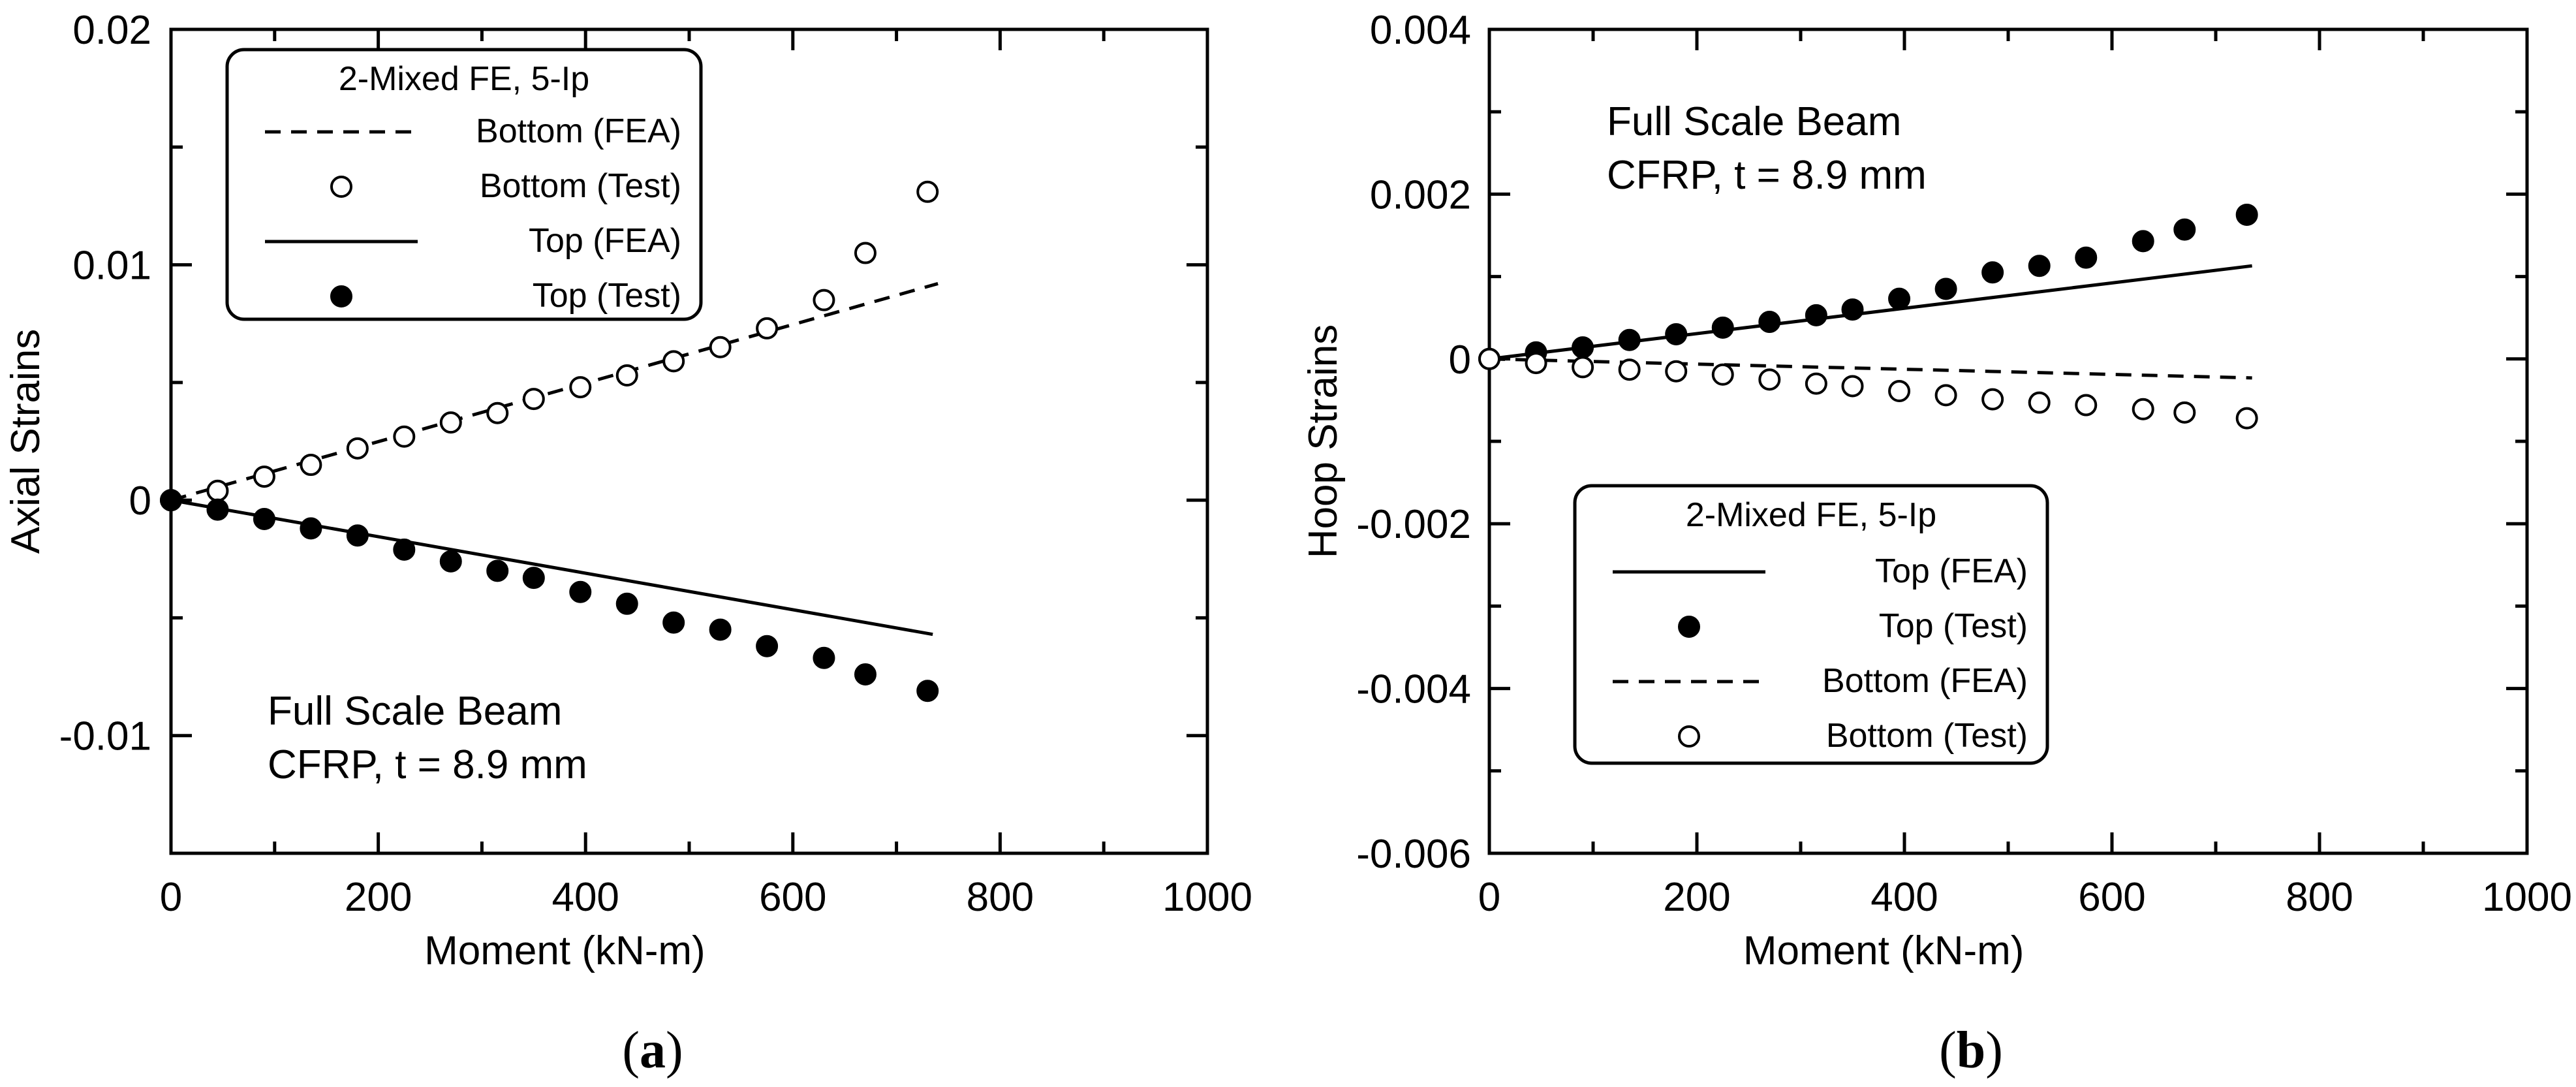  I want to click on x-tick-label: 800, so click(2319, 897).